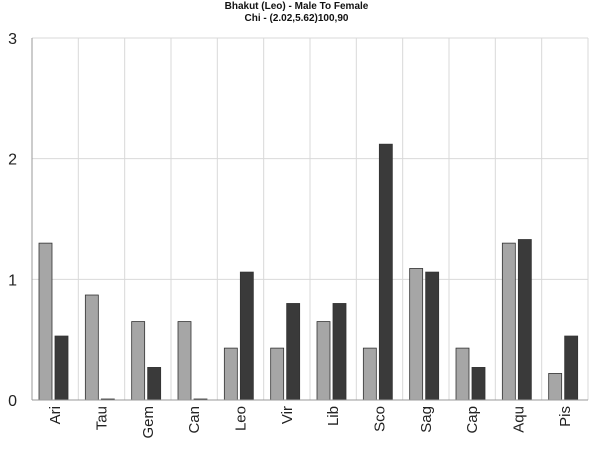  I want to click on y-tick-label: 3, so click(12, 39).